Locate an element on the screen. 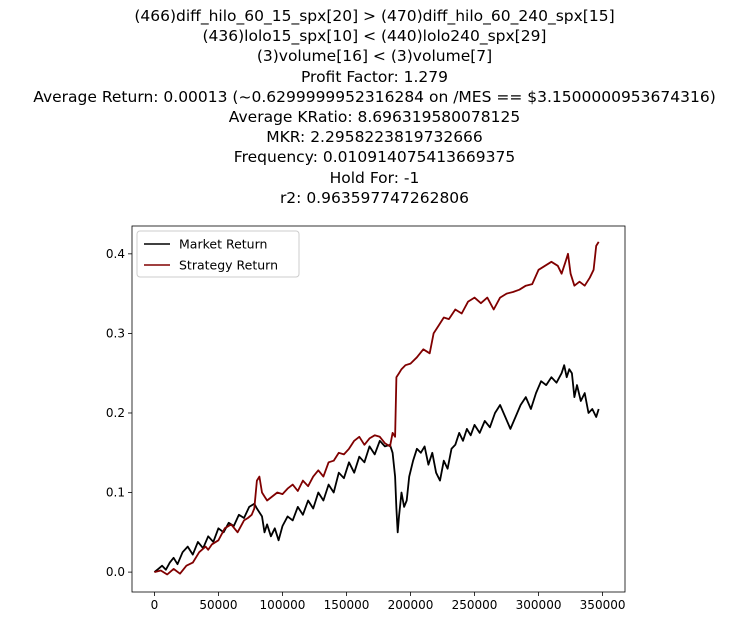  legend-label-strategy-return: Strategy Return is located at coordinates (228, 265).